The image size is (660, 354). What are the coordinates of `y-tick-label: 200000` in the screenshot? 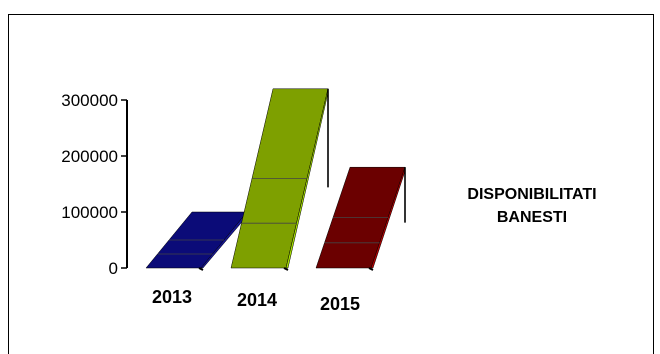 It's located at (89, 156).